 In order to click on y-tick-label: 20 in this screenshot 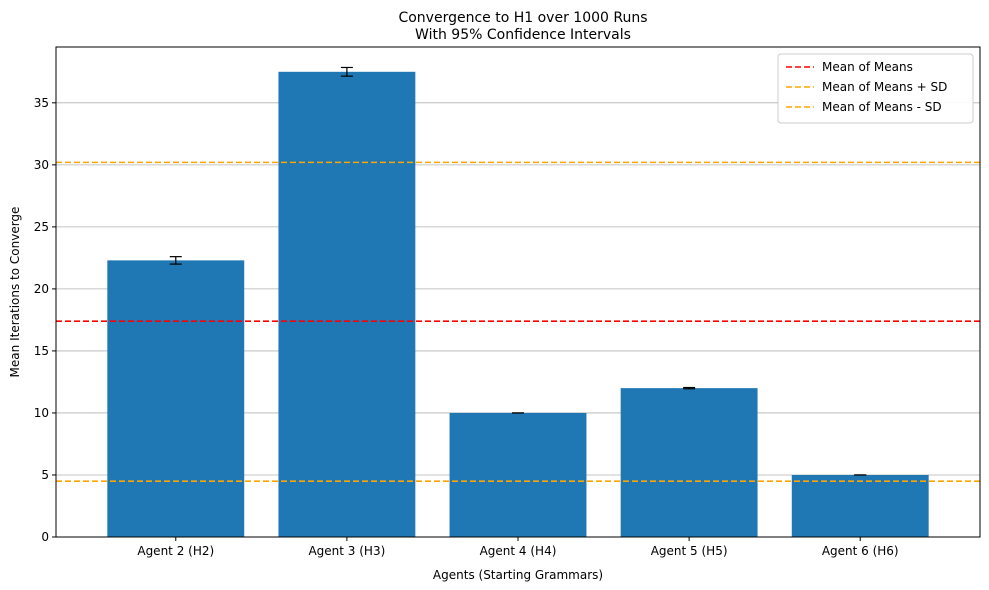, I will do `click(41, 289)`.